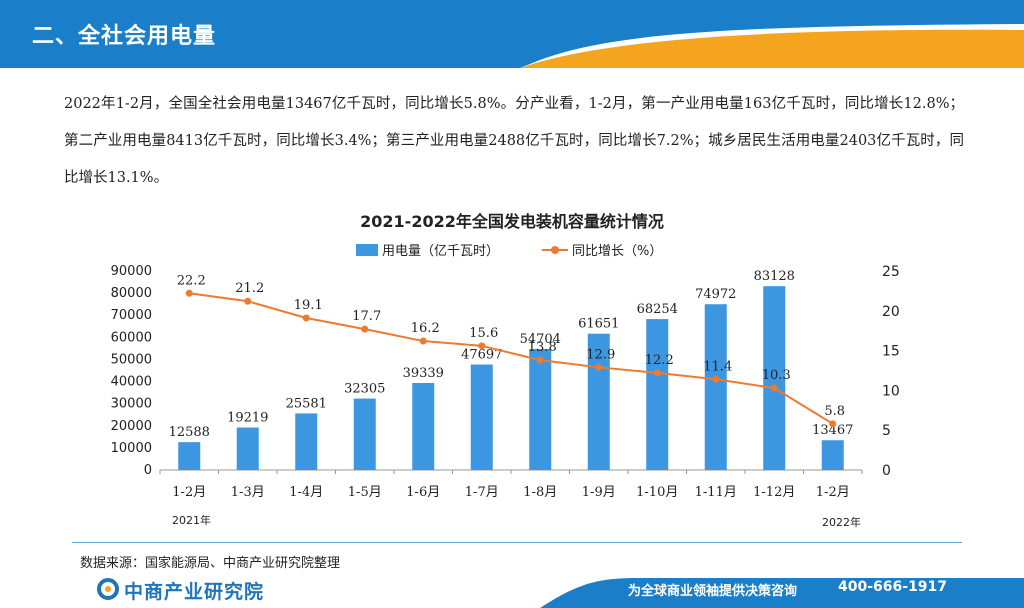 This screenshot has height=608, width=1024. I want to click on y-left-tick-label: 70000, so click(131, 315).